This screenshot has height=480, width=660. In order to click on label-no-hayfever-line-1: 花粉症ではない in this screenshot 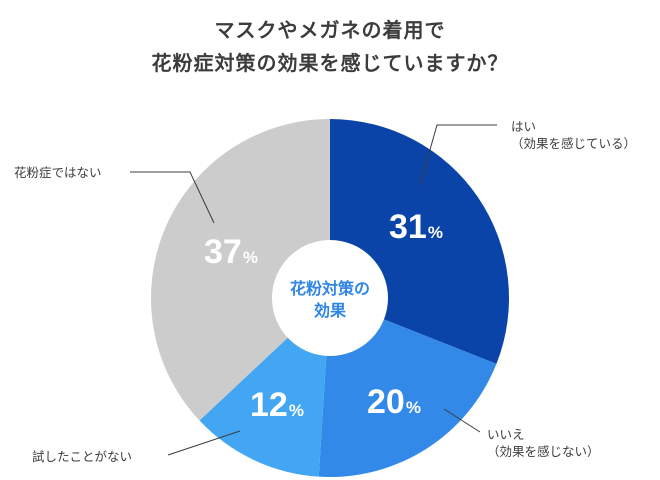, I will do `click(58, 172)`.